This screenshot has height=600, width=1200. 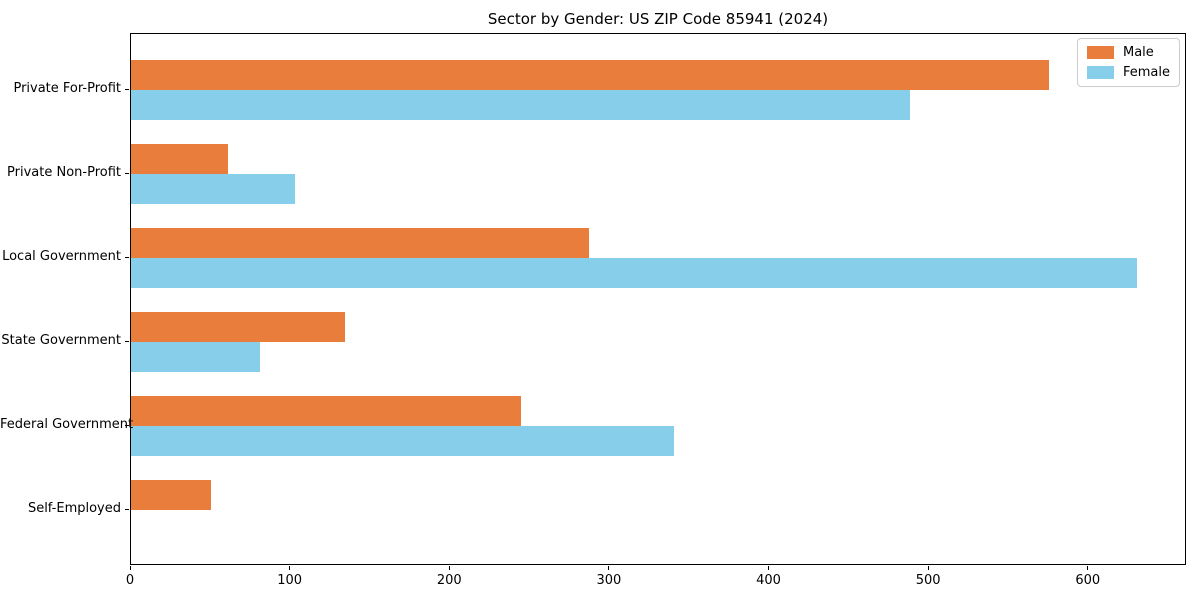 What do you see at coordinates (449, 580) in the screenshot?
I see `x-tick-label: 200` at bounding box center [449, 580].